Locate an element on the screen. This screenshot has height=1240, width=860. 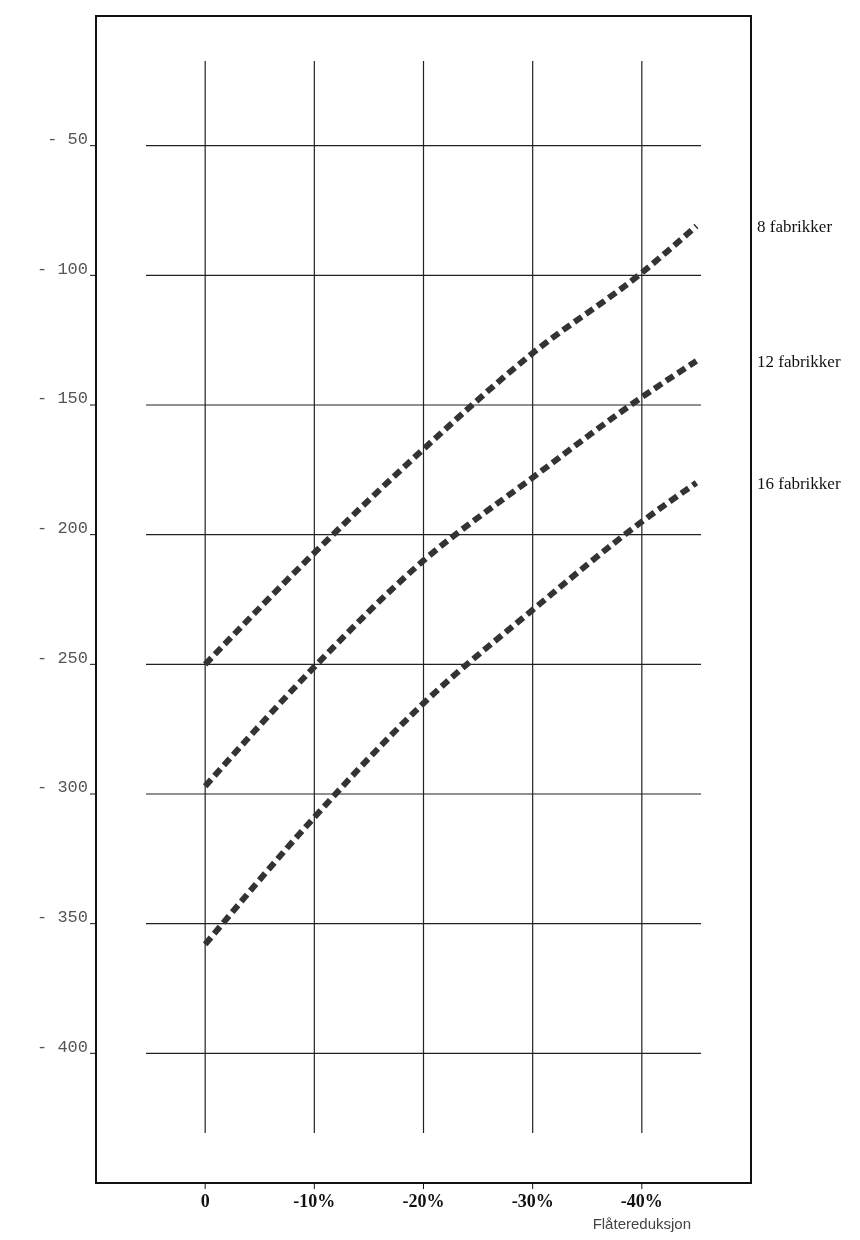
text: 12 fabrikker is located at coordinates (799, 361).